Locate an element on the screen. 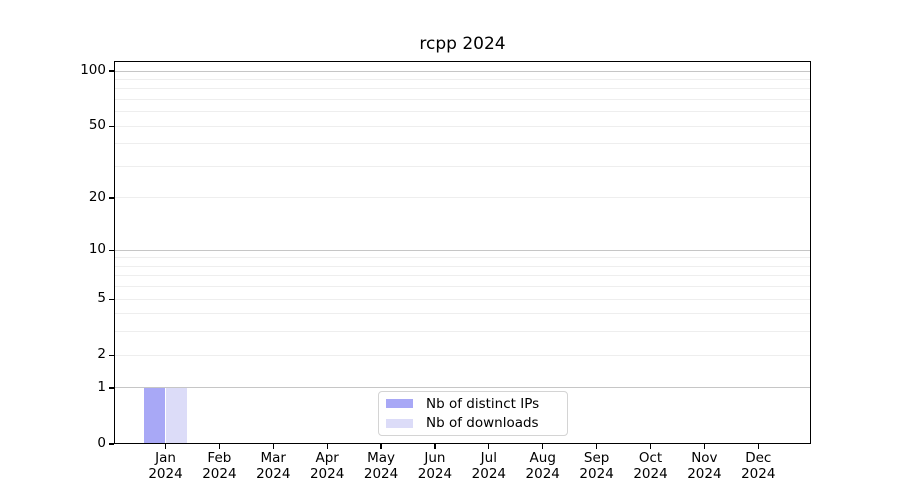 The image size is (900, 500). chart-title: rcpp 2024 is located at coordinates (462, 44).